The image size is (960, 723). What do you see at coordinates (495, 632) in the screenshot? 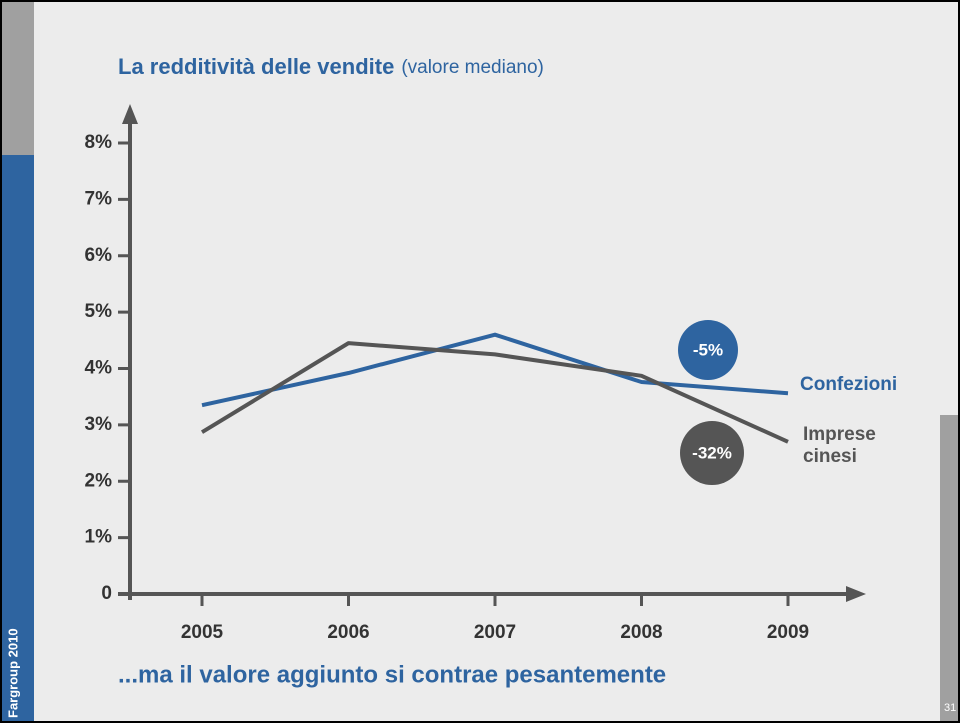
I see `x-tick-label: 2007` at bounding box center [495, 632].